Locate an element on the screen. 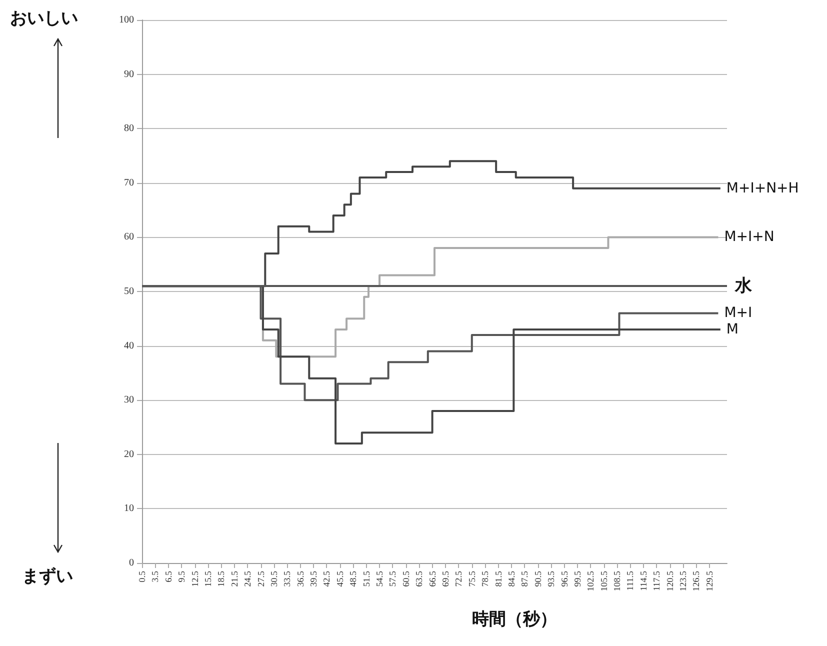  x-tick-label: 117.5 is located at coordinates (657, 580).